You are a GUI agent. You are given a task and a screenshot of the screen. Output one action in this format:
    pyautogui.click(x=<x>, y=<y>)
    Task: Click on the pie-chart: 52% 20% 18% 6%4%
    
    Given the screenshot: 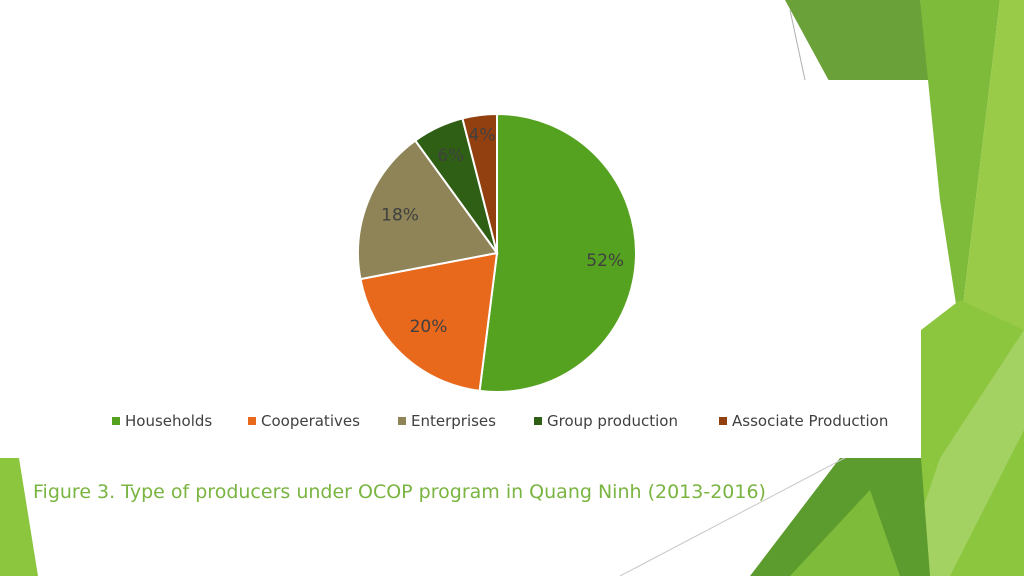 What is the action you would take?
    pyautogui.click(x=497, y=252)
    